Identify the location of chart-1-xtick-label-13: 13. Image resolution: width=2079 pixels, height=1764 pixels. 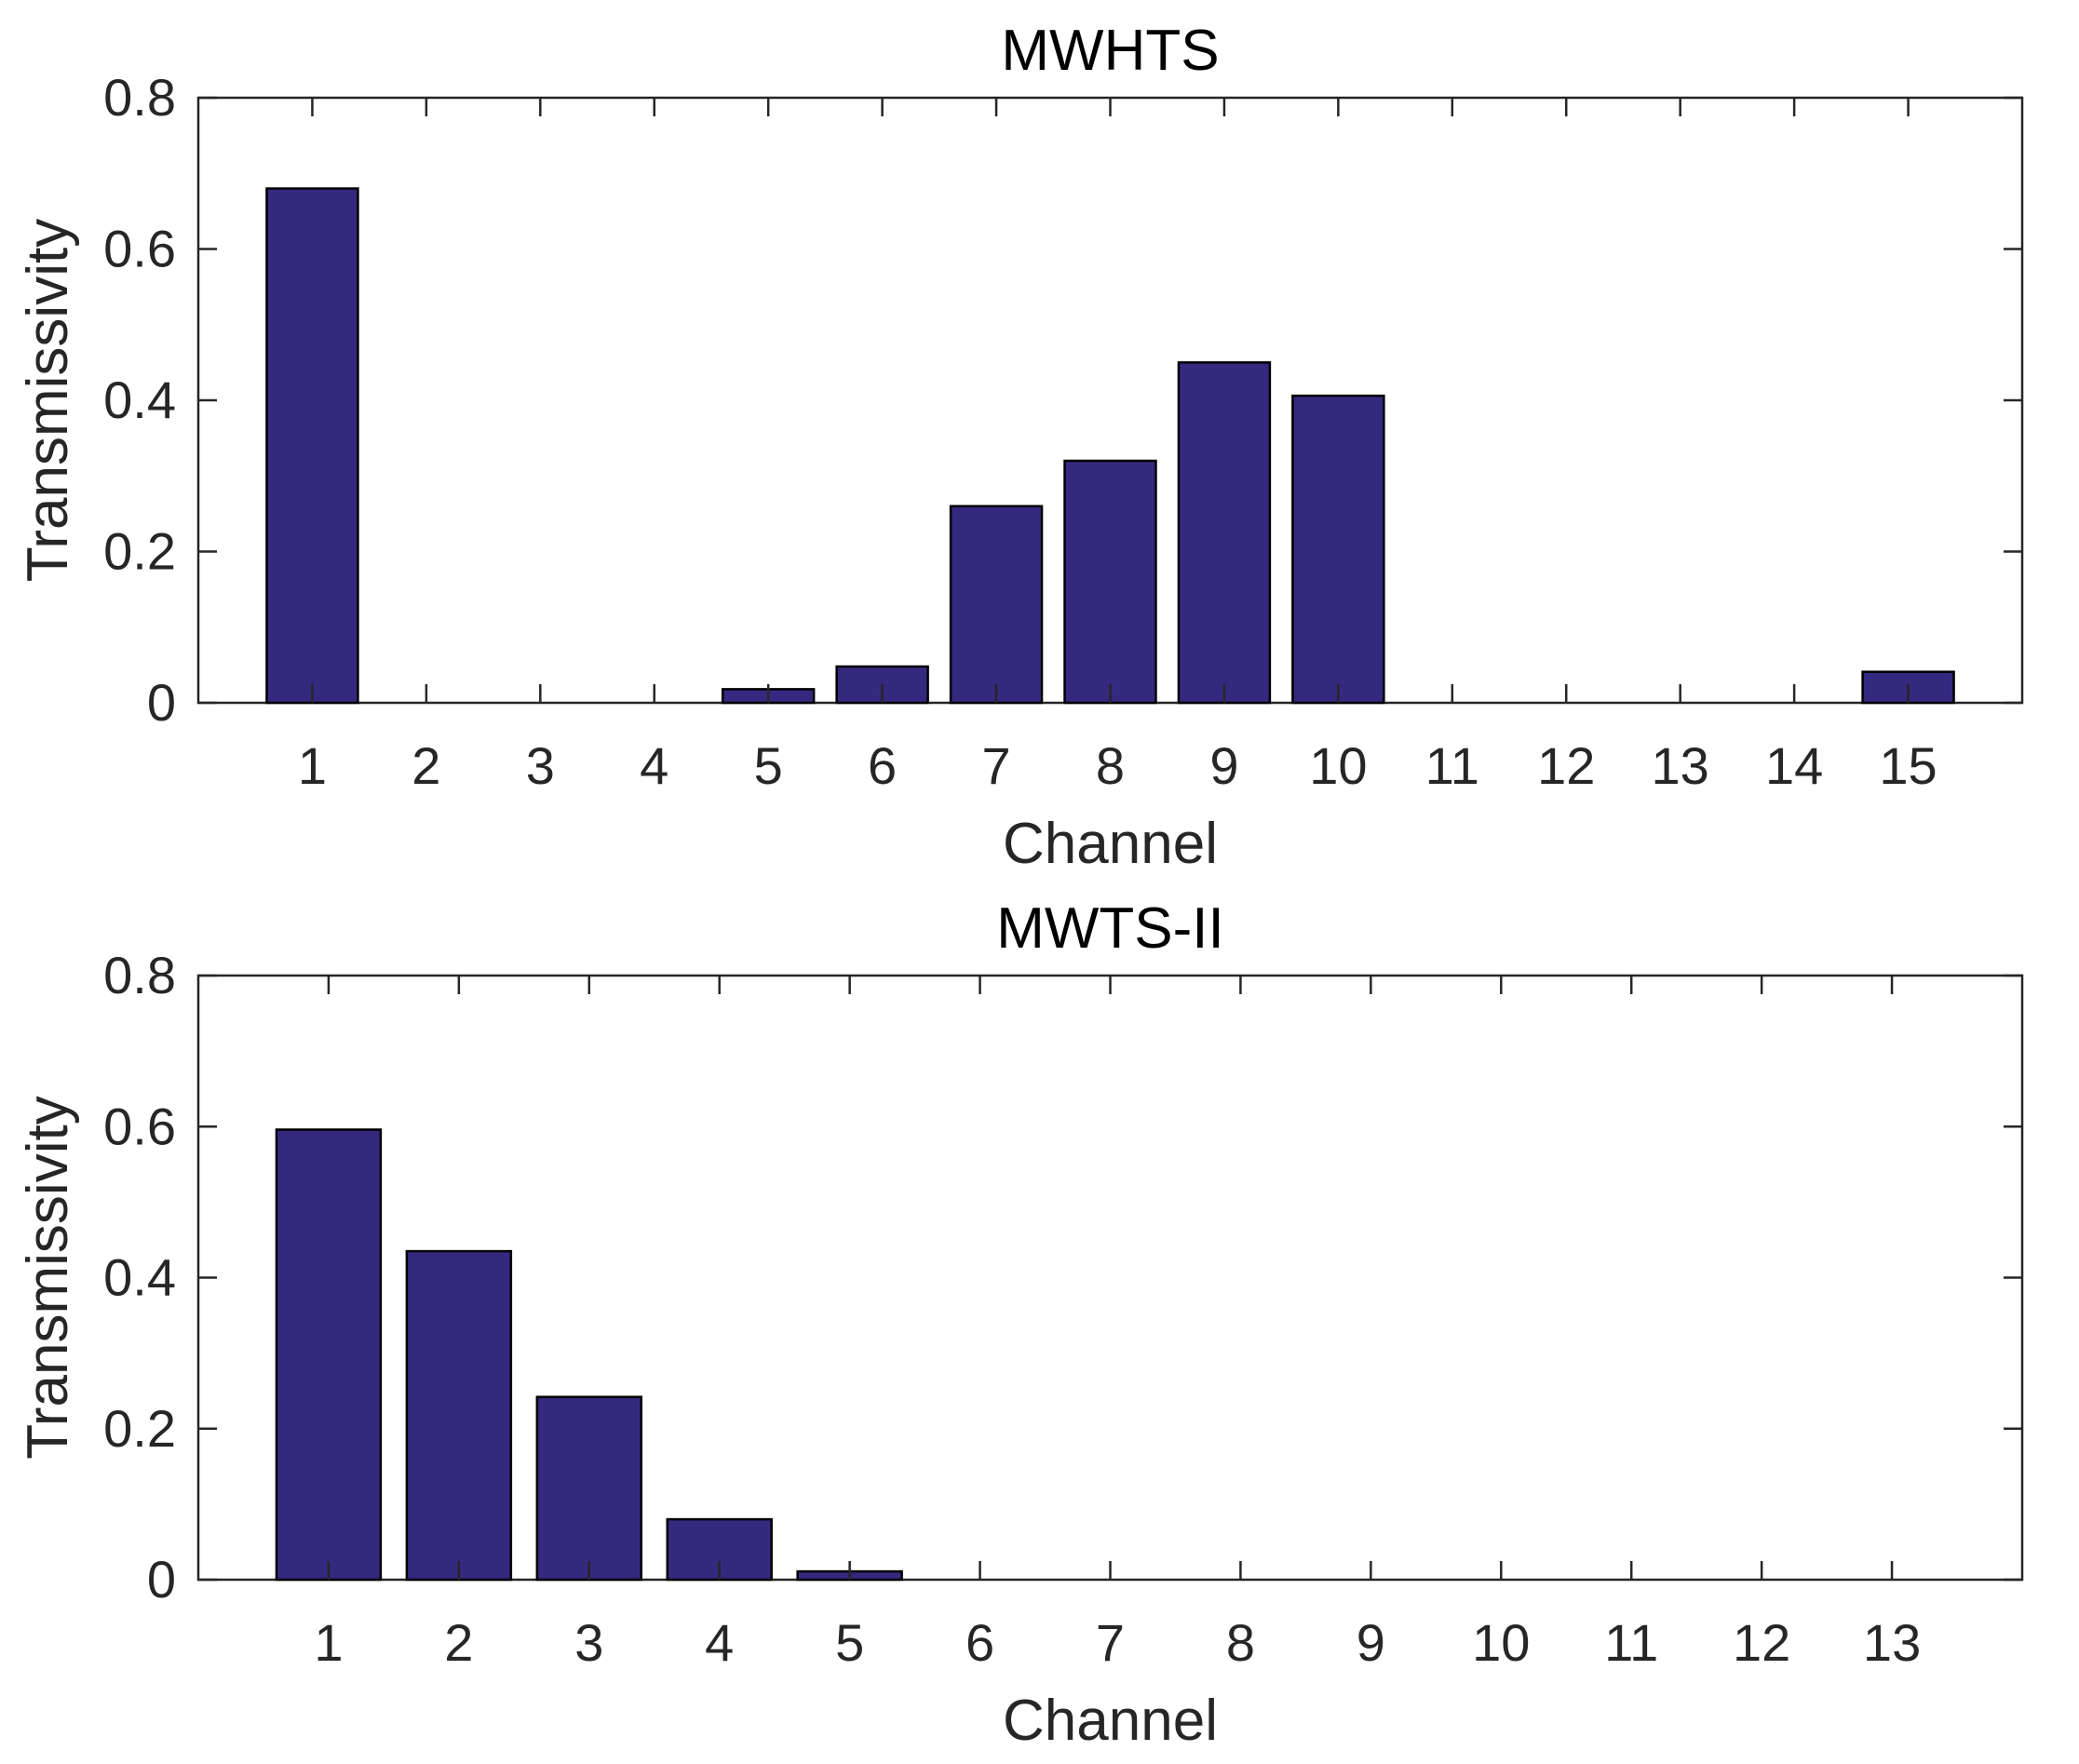
(1892, 1642).